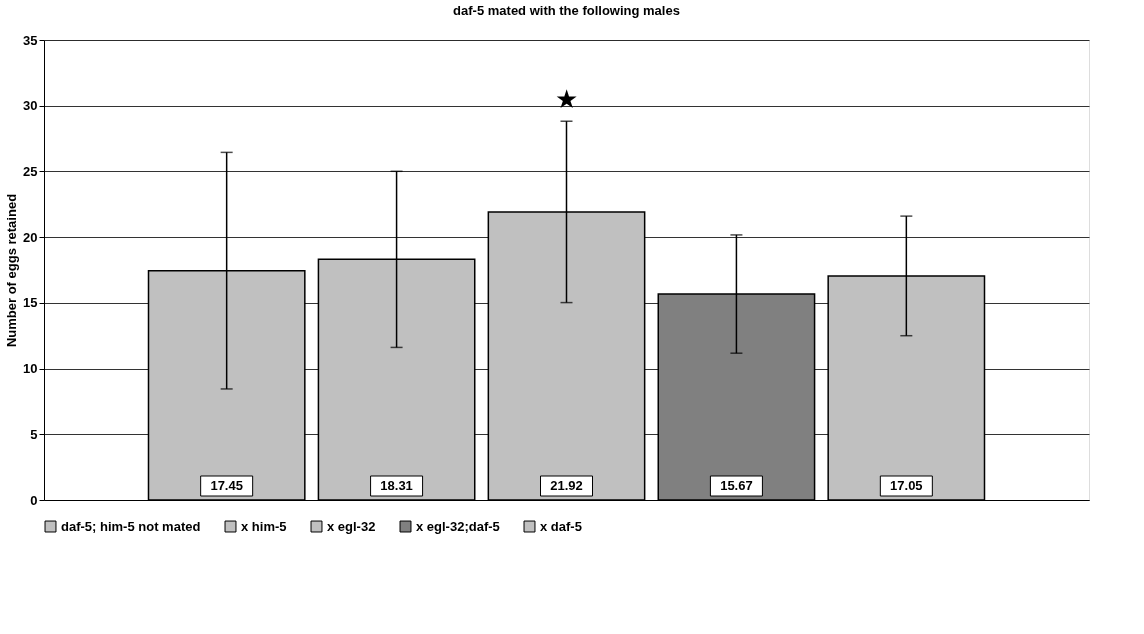 This screenshot has width=1144, height=634. I want to click on y-tick-label: 15, so click(30, 303).